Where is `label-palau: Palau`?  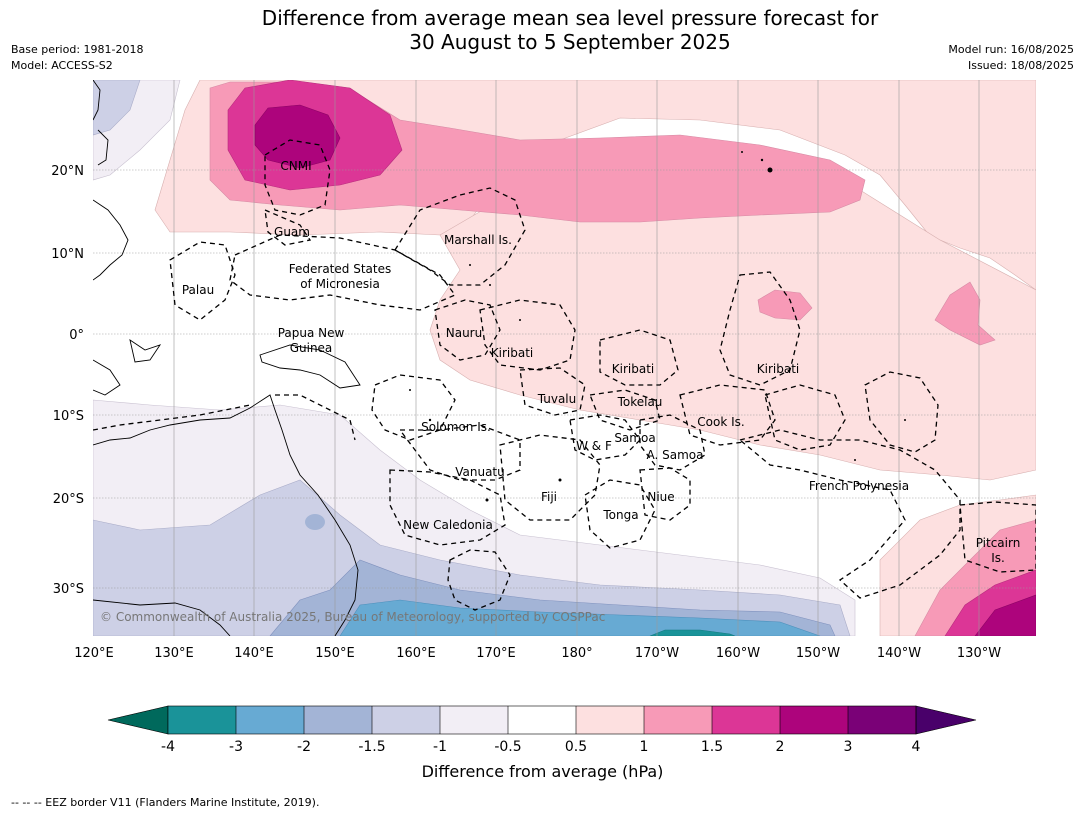
label-palau: Palau is located at coordinates (198, 290).